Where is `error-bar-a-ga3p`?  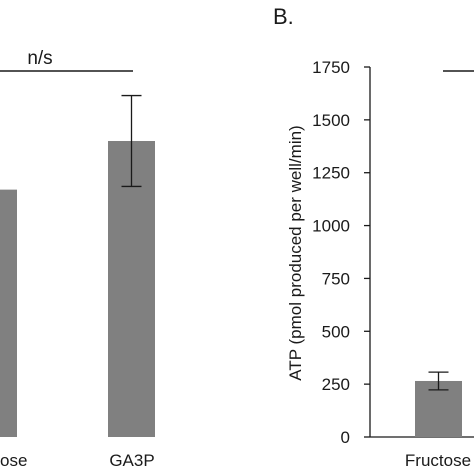 error-bar-a-ga3p is located at coordinates (131, 141).